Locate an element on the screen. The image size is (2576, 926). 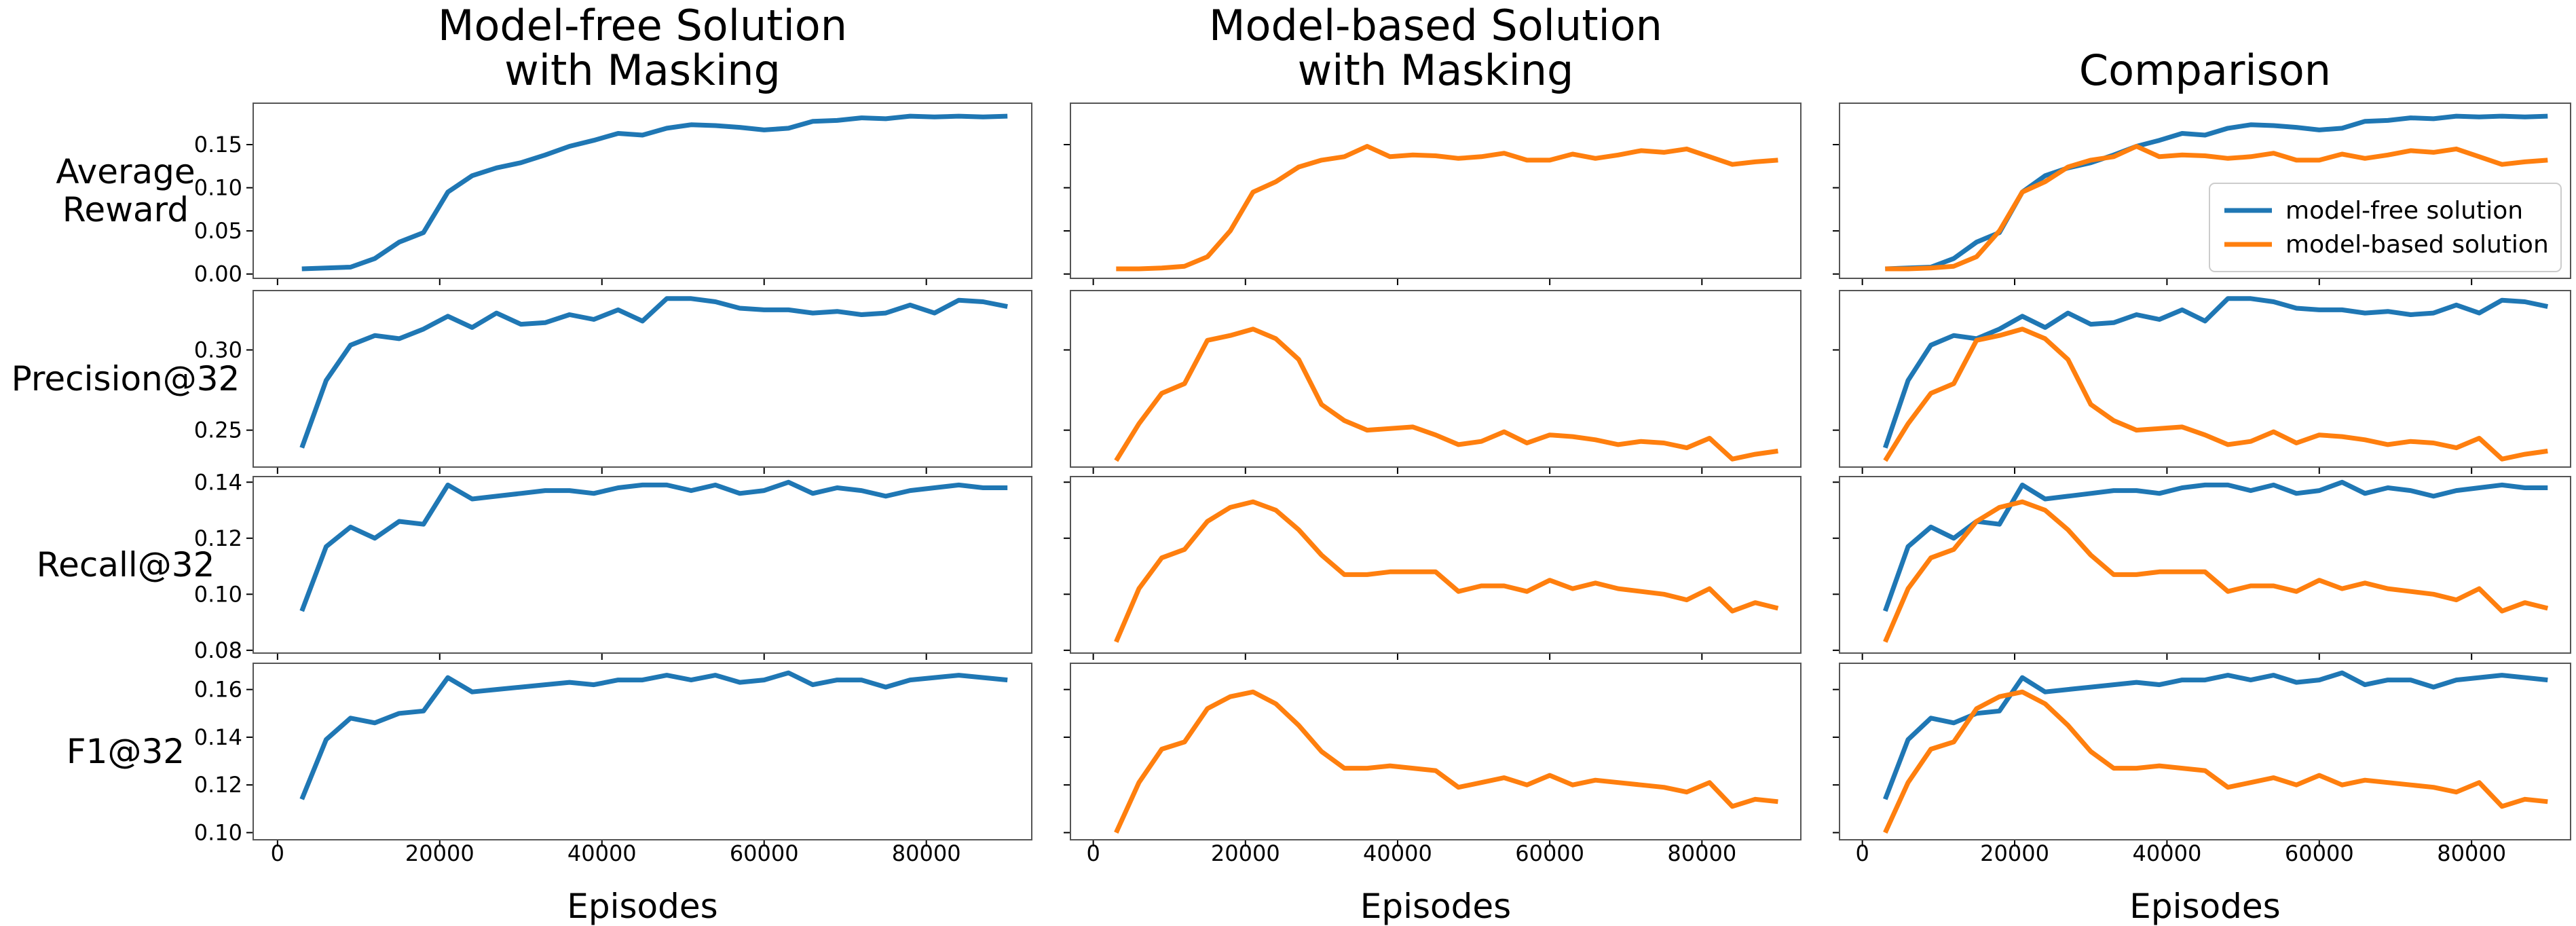
panel-3-1: 0.08 0.10 0.12 0.14 is located at coordinates (613, 566).